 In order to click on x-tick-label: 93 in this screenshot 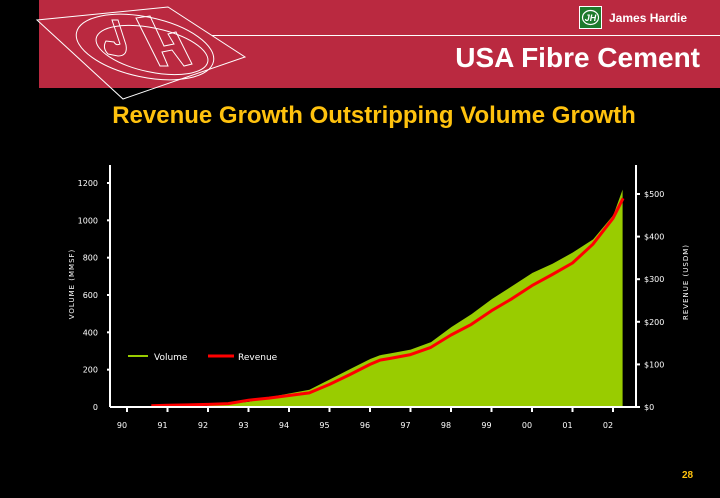, I will do `click(243, 425)`.